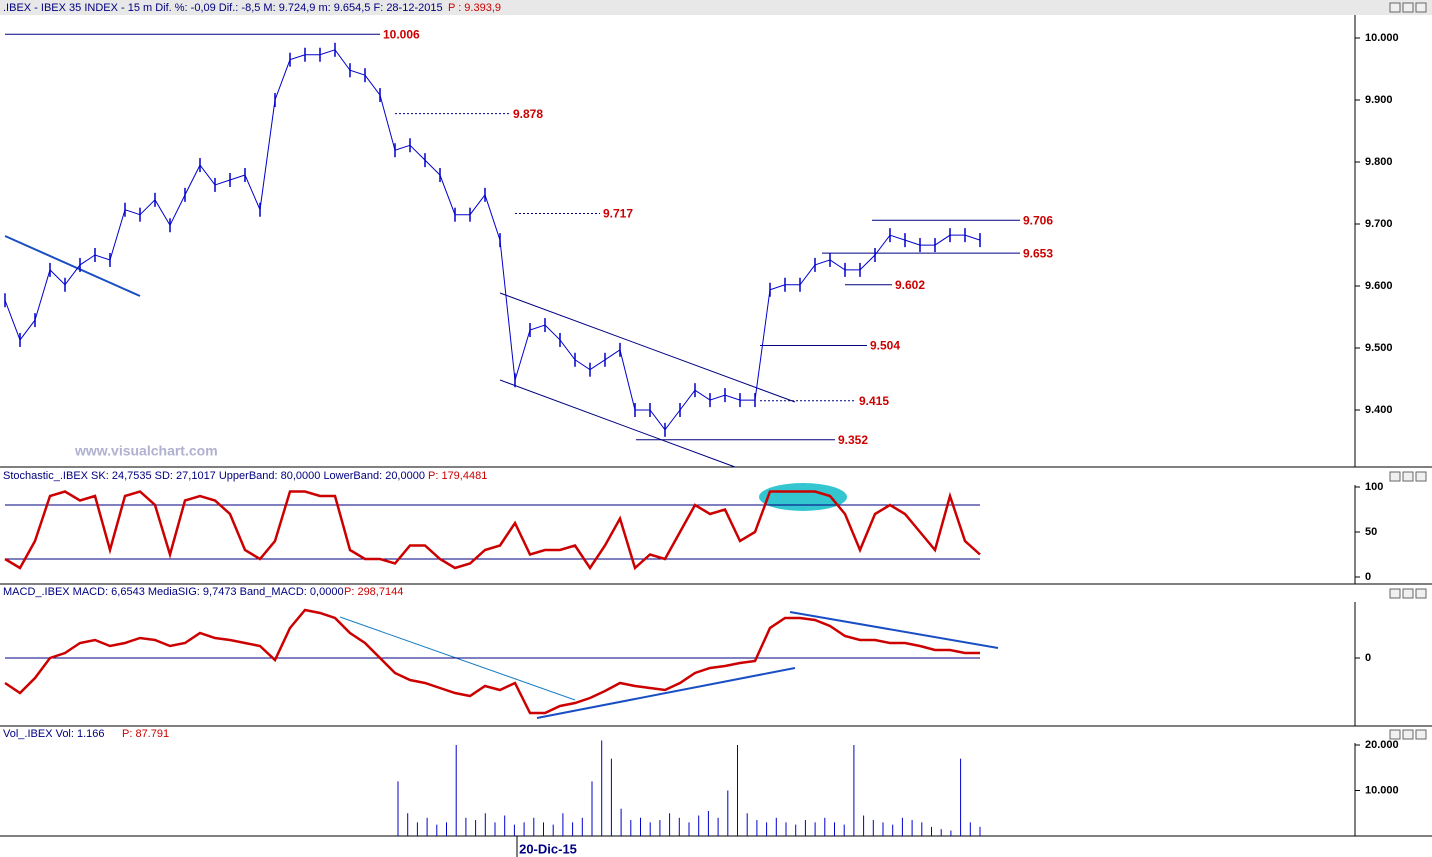  What do you see at coordinates (1379, 410) in the screenshot?
I see `y-tick-label: 9.400` at bounding box center [1379, 410].